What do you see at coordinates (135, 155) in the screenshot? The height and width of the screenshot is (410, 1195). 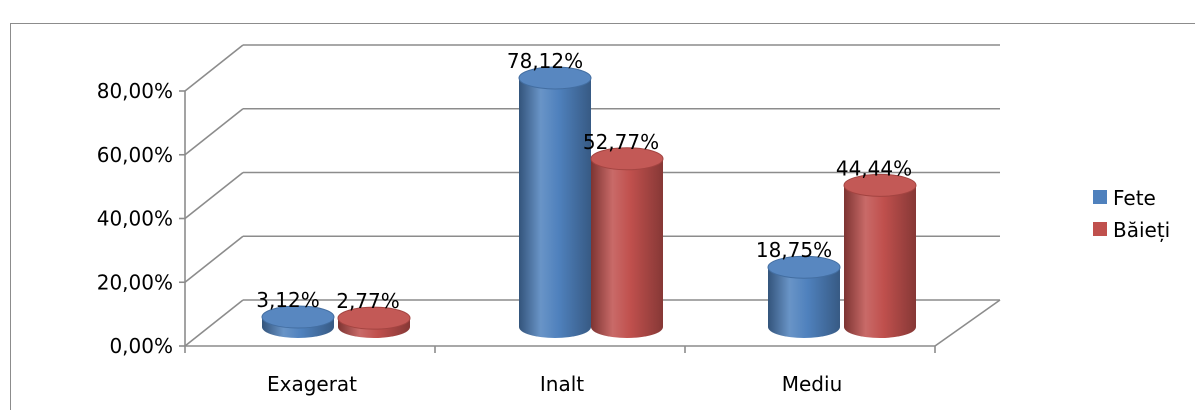 I see `y-tick-label: 60,00%` at bounding box center [135, 155].